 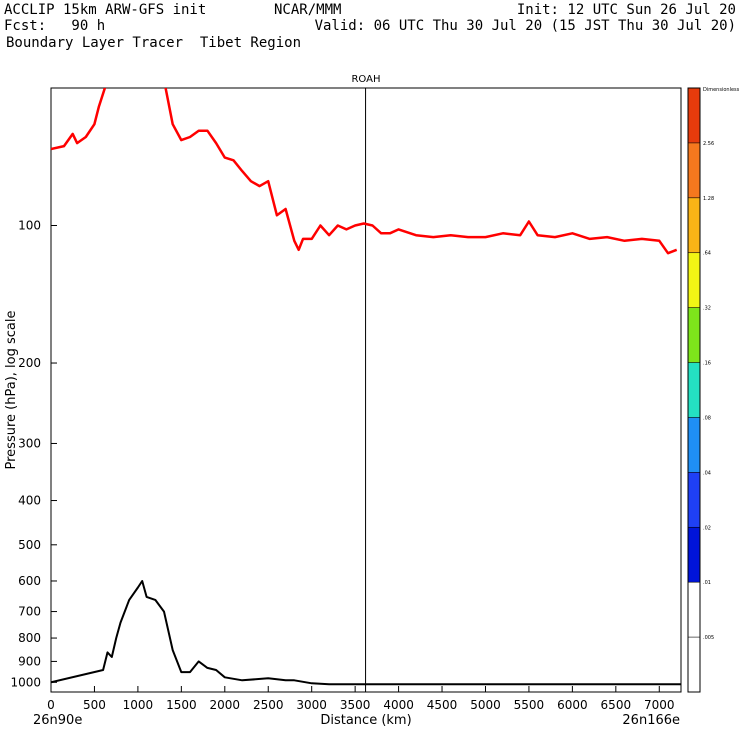 I want to click on colorbar-level-label: .005, so click(x=708, y=638).